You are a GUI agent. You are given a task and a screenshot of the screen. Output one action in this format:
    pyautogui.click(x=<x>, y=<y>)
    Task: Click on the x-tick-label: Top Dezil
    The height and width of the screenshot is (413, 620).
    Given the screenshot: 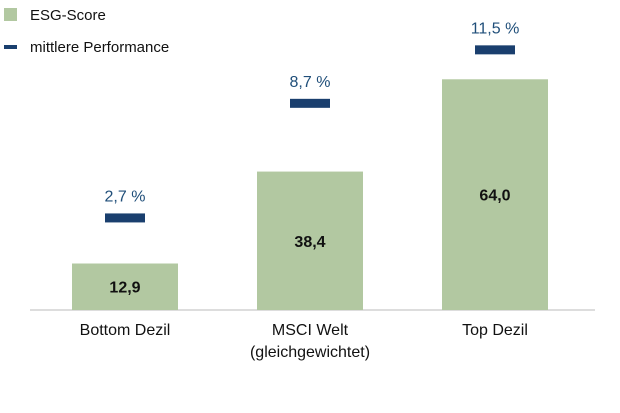 What is the action you would take?
    pyautogui.click(x=495, y=330)
    